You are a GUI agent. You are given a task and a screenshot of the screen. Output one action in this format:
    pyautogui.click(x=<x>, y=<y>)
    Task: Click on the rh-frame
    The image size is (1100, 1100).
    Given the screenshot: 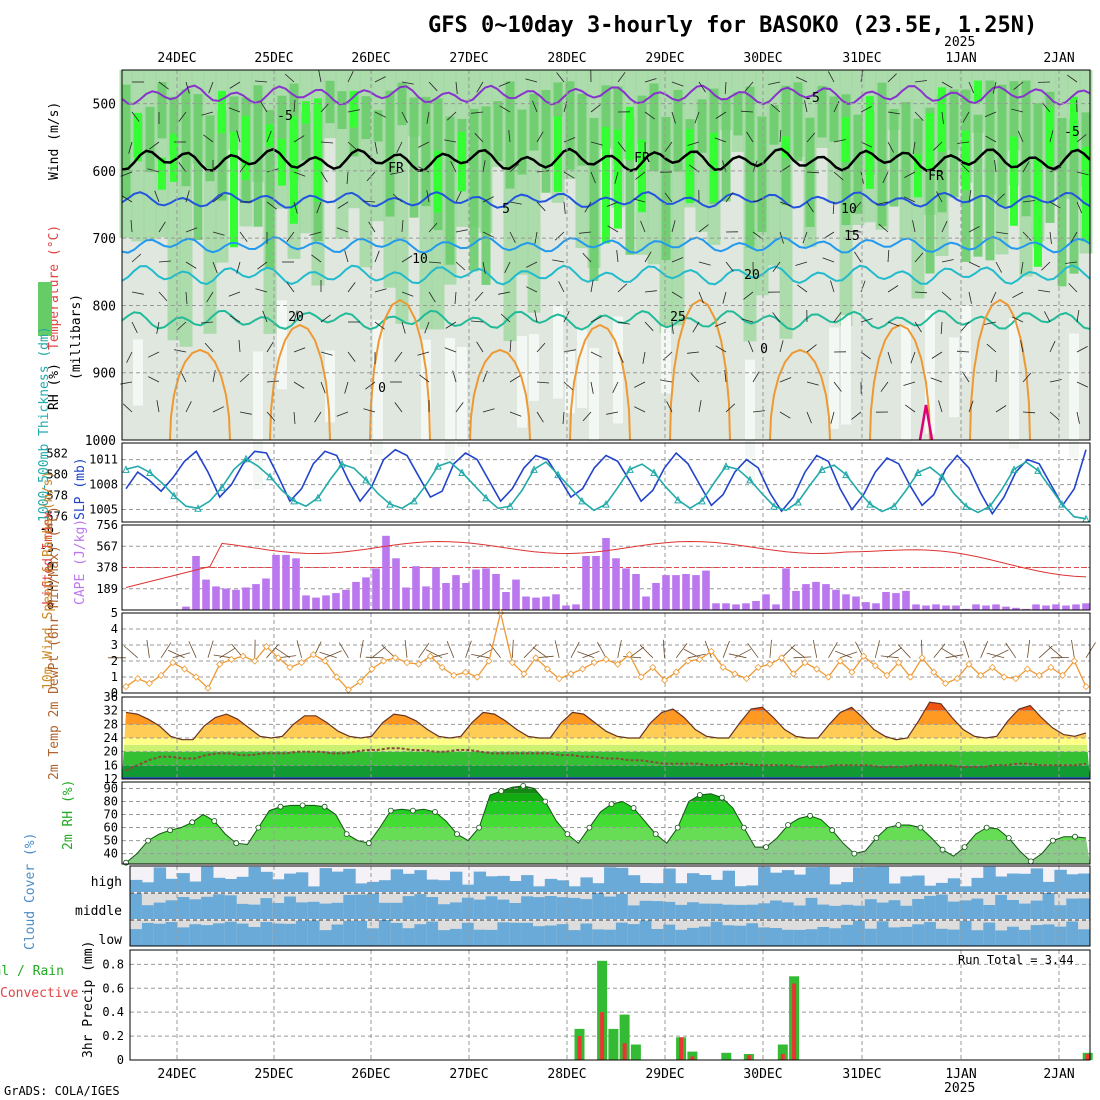 What is the action you would take?
    pyautogui.click(x=606, y=823)
    